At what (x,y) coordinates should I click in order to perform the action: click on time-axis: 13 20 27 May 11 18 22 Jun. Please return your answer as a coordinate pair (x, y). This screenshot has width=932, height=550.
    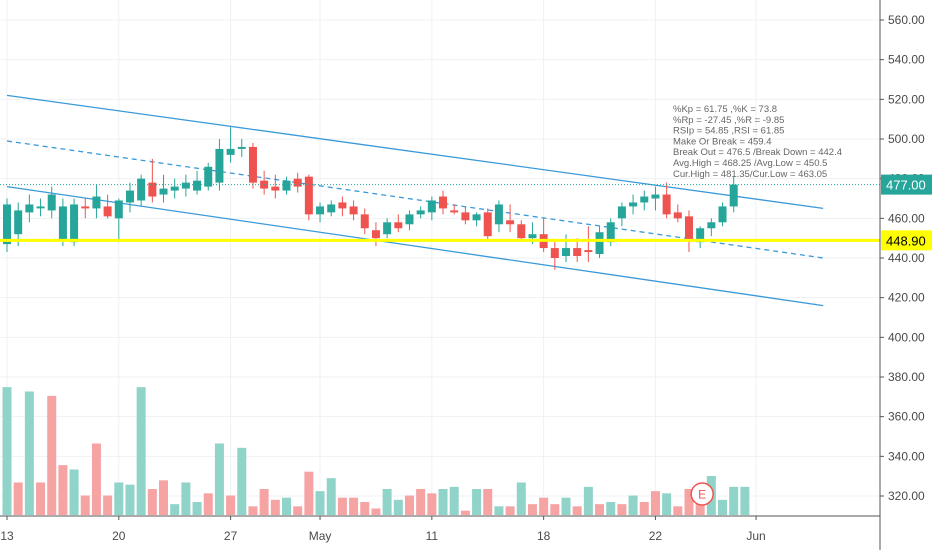
    Looking at the image, I should click on (440, 529).